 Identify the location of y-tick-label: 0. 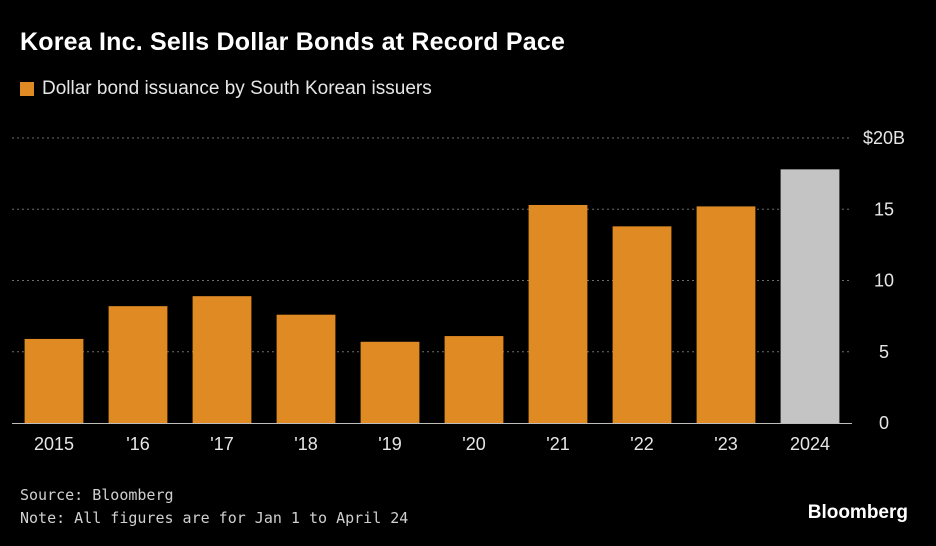
(884, 423).